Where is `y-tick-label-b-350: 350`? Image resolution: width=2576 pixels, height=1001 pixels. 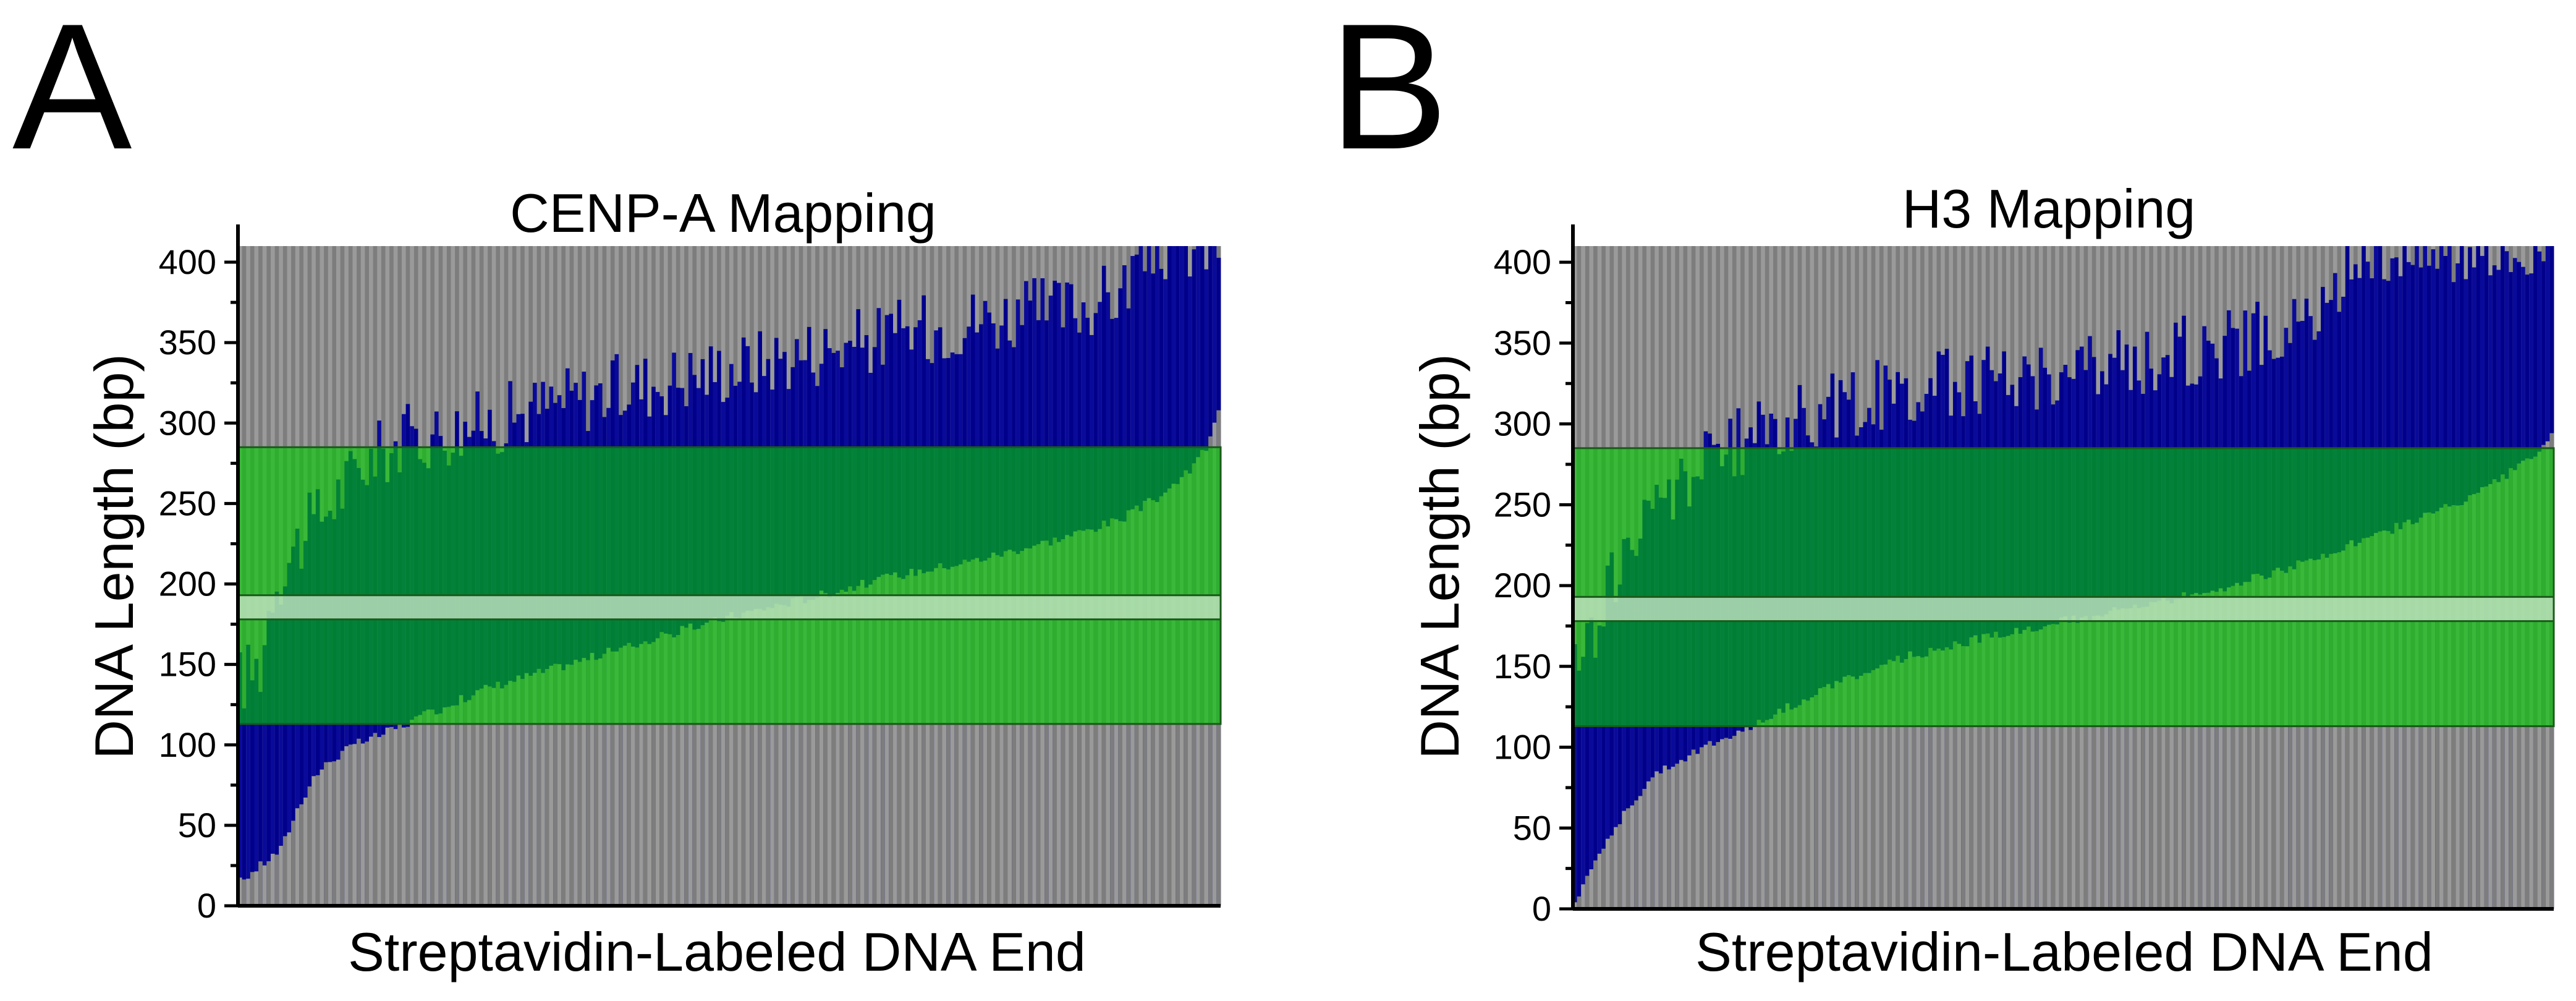
y-tick-label-b-350: 350 is located at coordinates (1522, 342).